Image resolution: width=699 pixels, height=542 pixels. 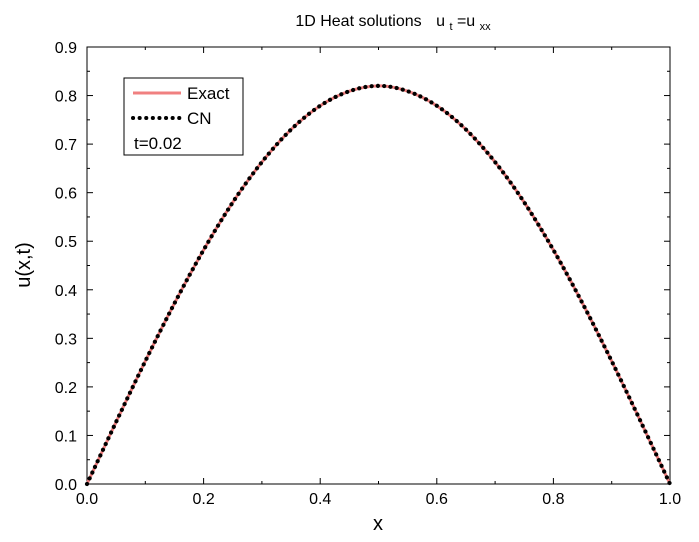 I want to click on legend-cn-label: CN, so click(x=199, y=118).